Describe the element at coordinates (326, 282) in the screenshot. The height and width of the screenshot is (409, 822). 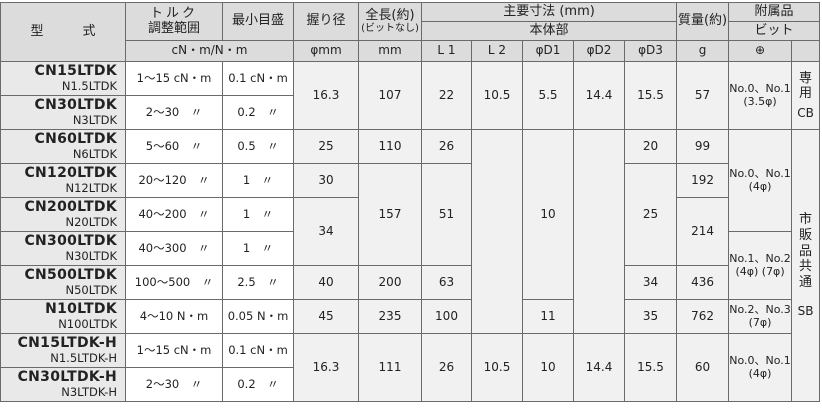
I see `grip-cell: 40` at that location.